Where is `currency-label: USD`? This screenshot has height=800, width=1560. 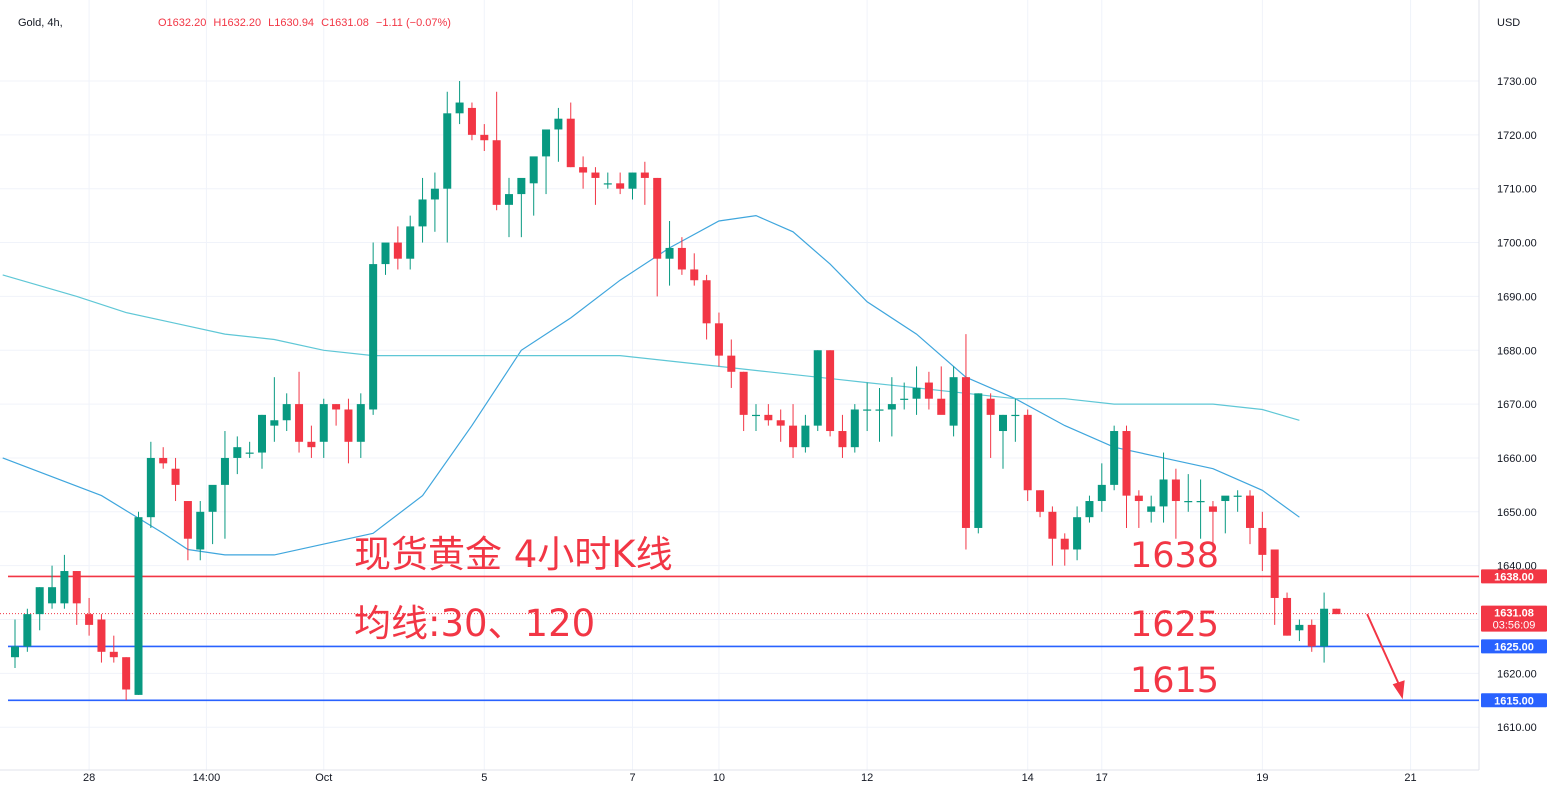 currency-label: USD is located at coordinates (1509, 23).